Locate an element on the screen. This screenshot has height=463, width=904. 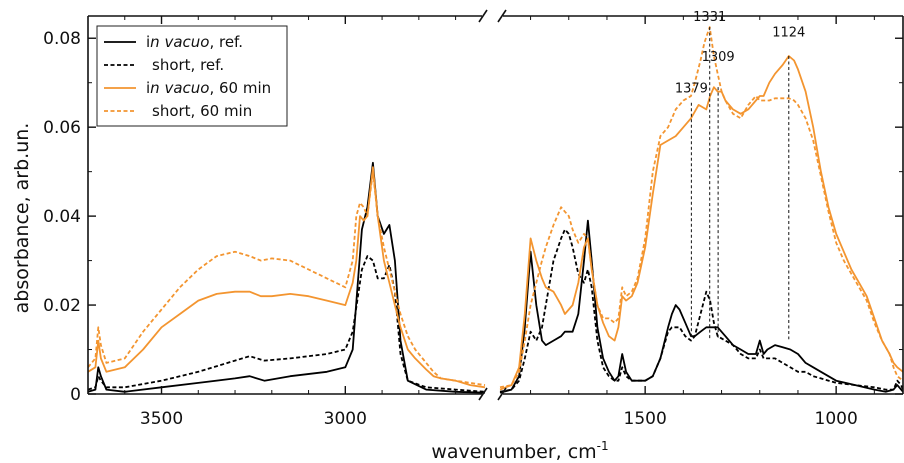
x-tick-label-0-1: 3000 is located at coordinates (345, 419).